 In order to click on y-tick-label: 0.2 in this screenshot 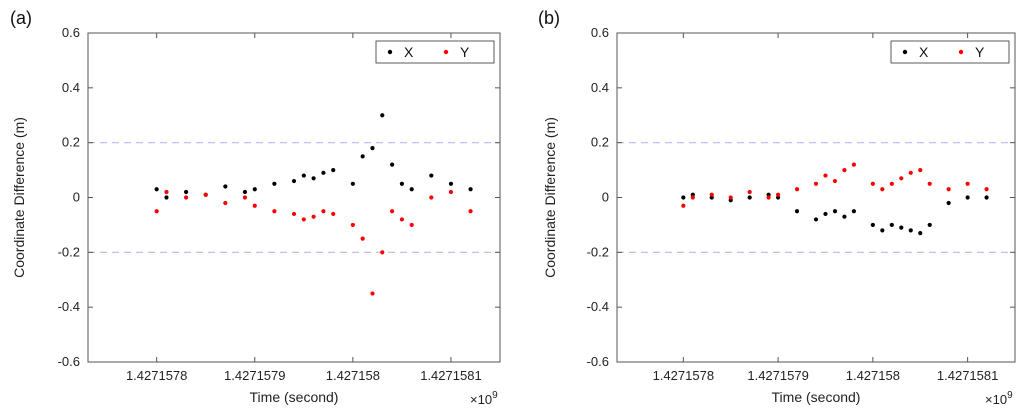, I will do `click(600, 142)`.